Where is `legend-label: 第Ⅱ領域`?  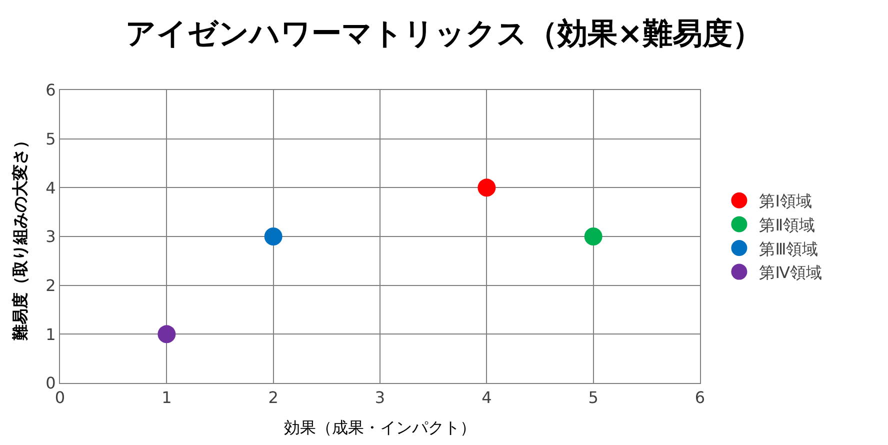
legend-label: 第Ⅱ領域 is located at coordinates (787, 224).